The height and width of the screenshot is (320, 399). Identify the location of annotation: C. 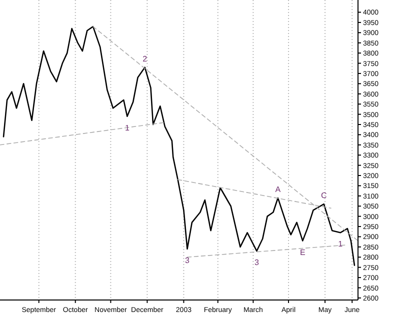
(323, 195).